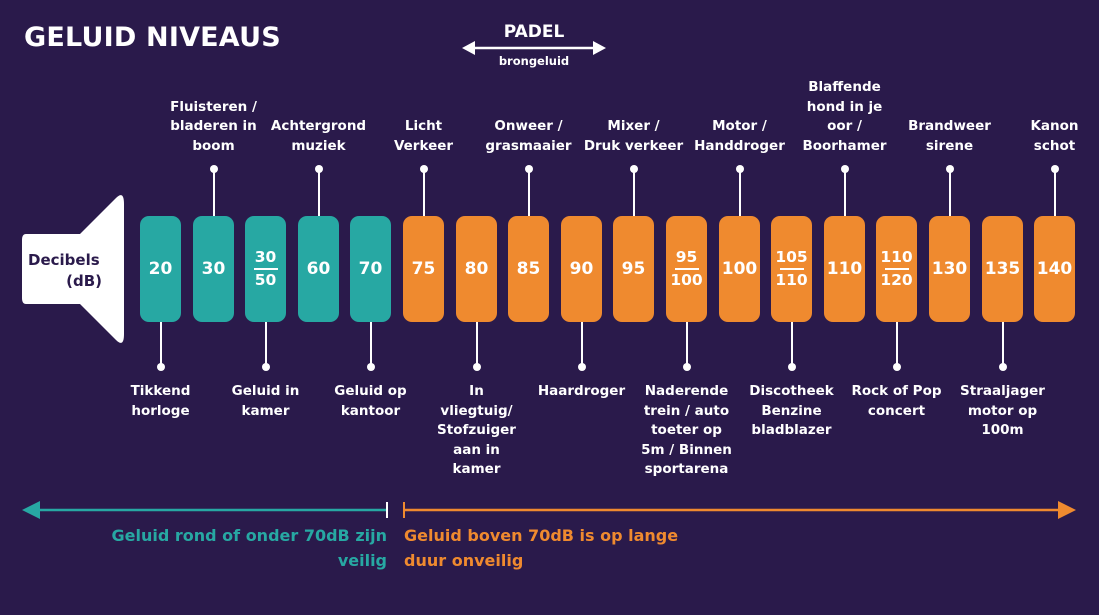 The image size is (1099, 615). I want to click on top-label: Achtergrond muziek, so click(318, 136).